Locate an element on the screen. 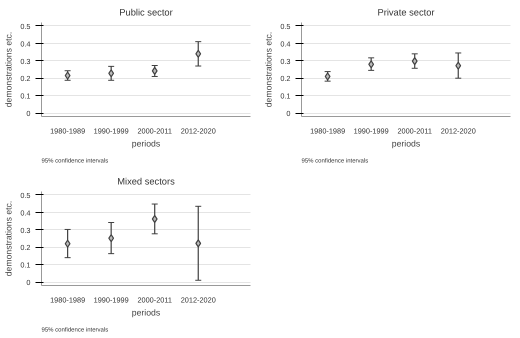  chart-title: Mixed sectors is located at coordinates (146, 181).